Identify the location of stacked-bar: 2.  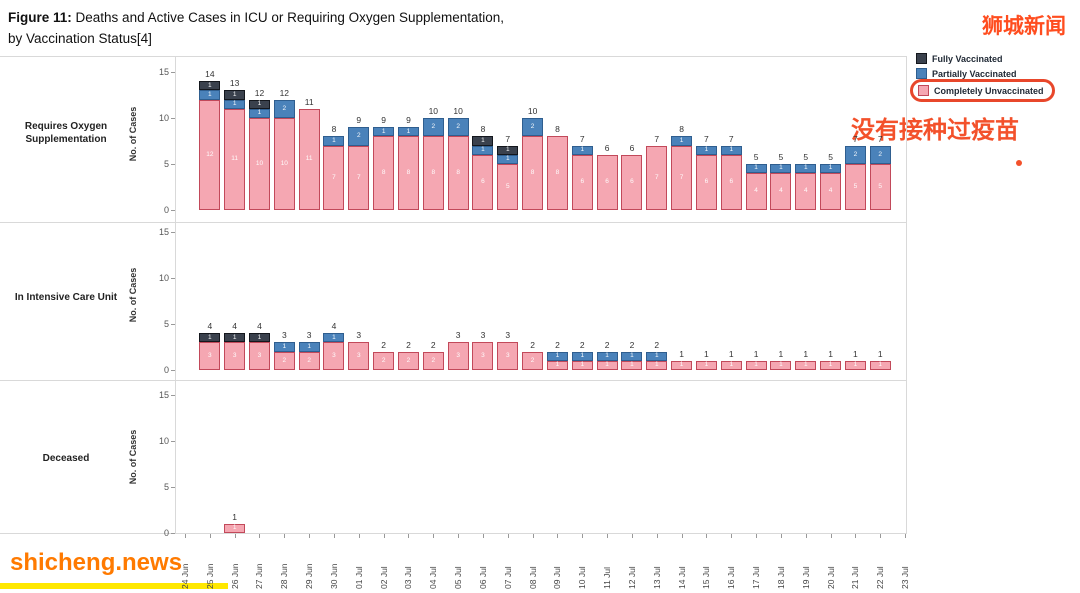
(433, 360).